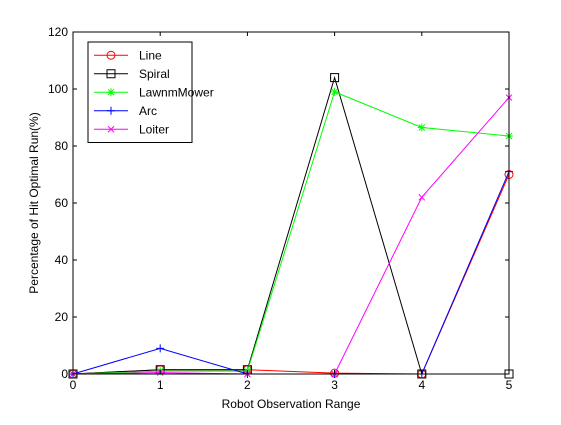 Image resolution: width=561 pixels, height=425 pixels. Describe the element at coordinates (160, 348) in the screenshot. I see `data-point-arc` at that location.